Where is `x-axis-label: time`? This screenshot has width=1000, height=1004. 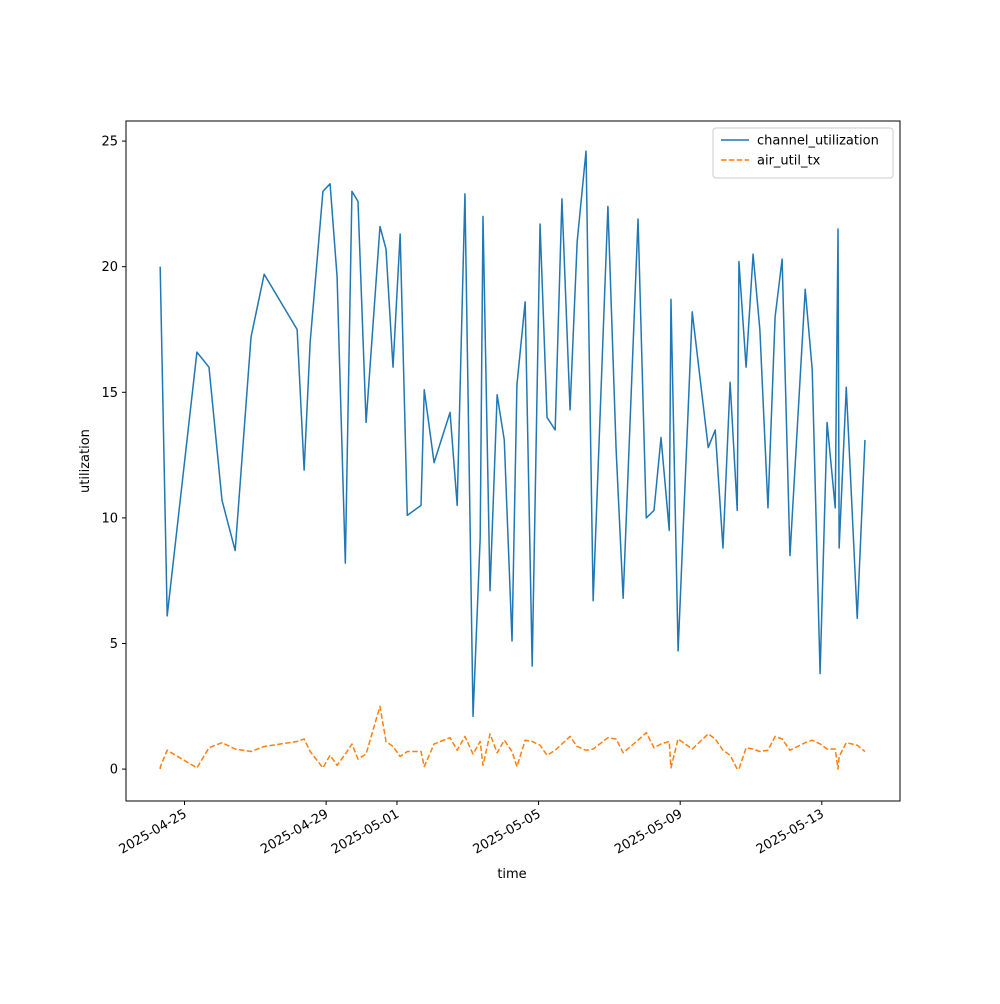
x-axis-label: time is located at coordinates (511, 874).